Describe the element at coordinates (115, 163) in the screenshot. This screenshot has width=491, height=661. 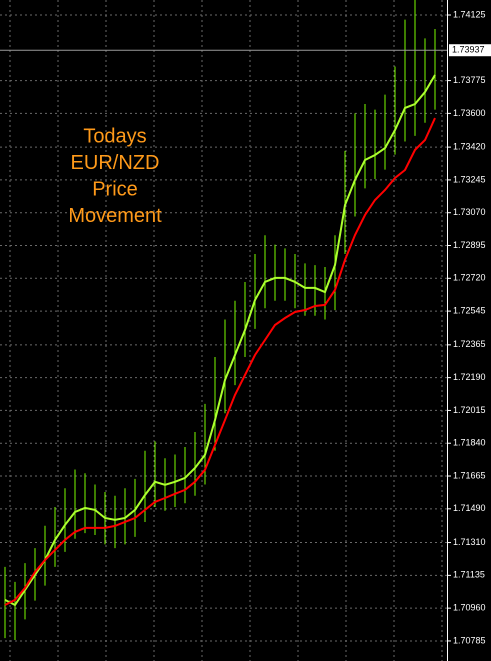
I see `annotation: EUR/NZD` at that location.